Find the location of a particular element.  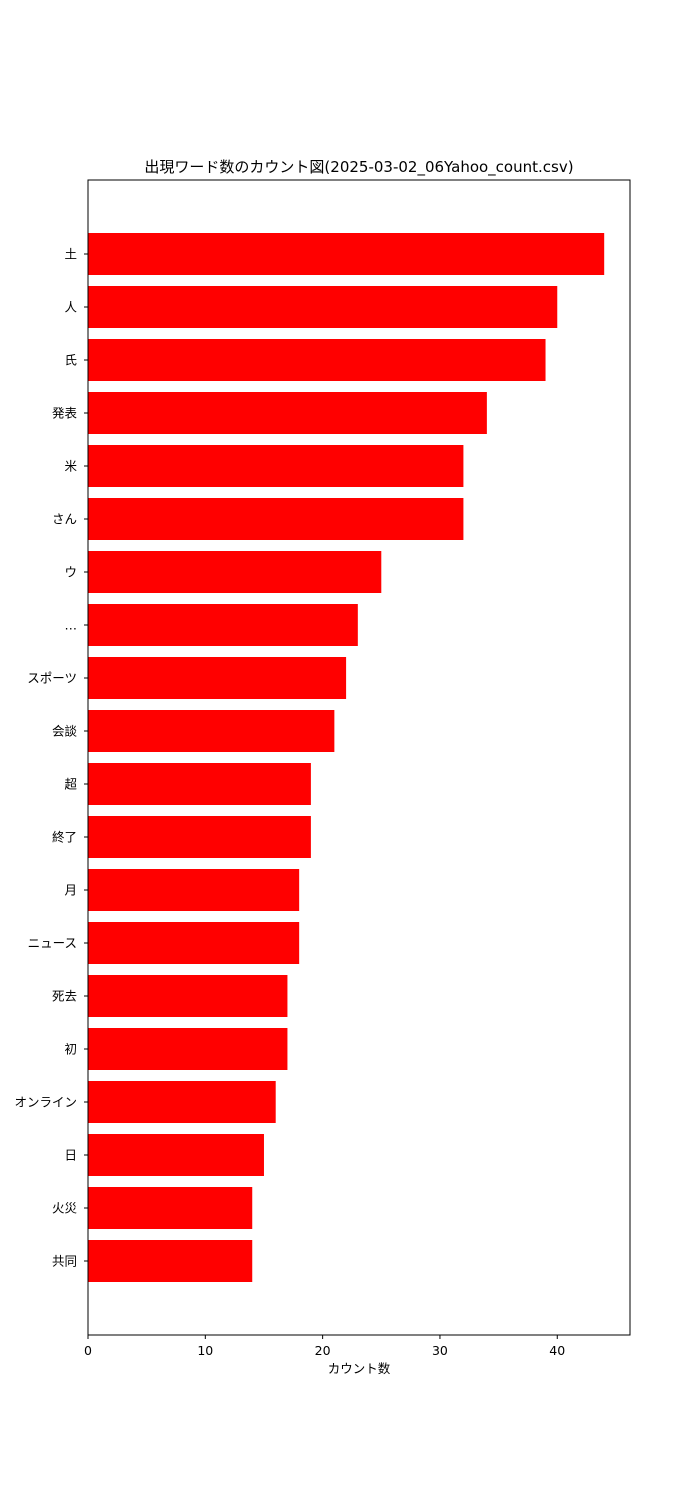

y-tick-label: 会談 is located at coordinates (65, 731).